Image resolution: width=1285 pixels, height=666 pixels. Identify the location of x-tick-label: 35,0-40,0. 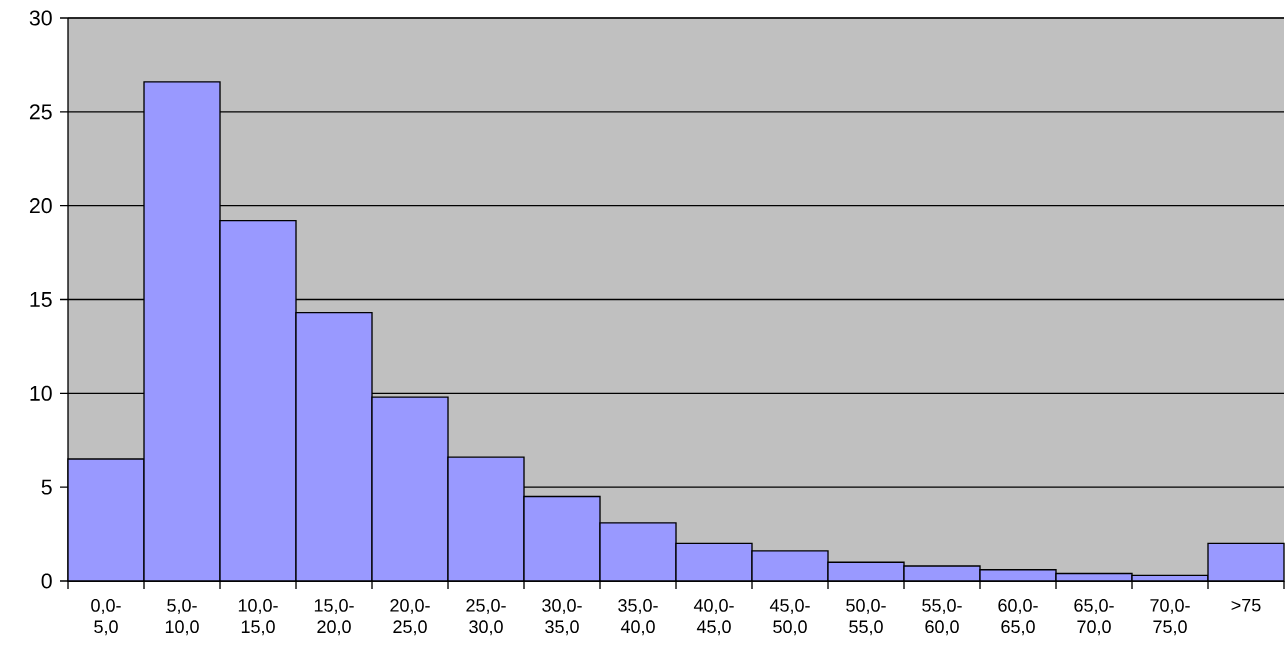
(638, 617).